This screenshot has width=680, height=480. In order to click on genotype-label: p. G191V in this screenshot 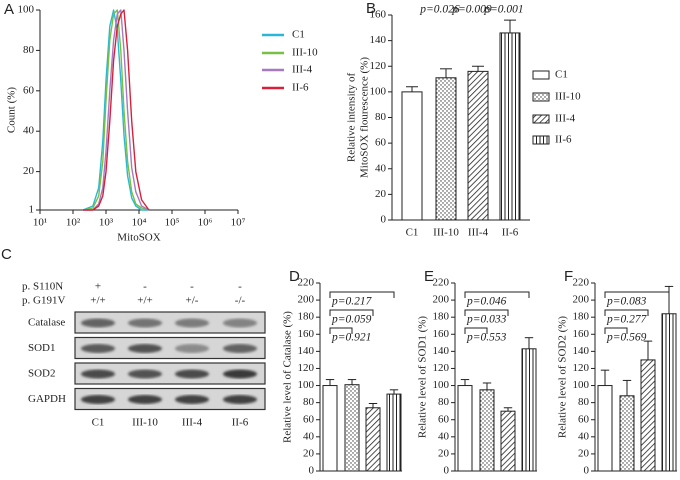, I will do `click(43, 301)`.